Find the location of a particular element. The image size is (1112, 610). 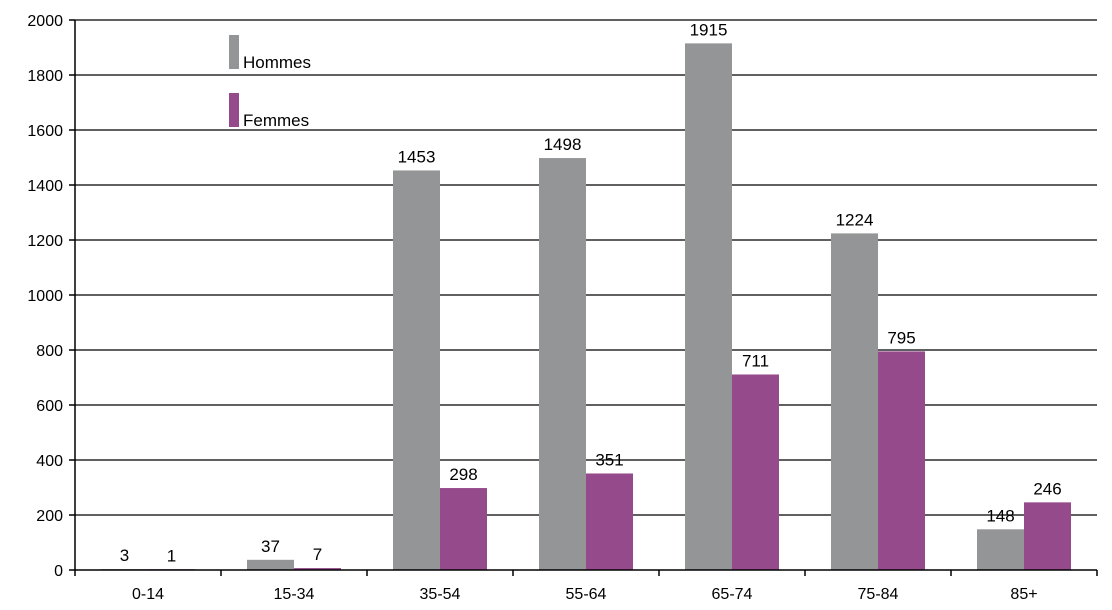

data-label-hommes-35-54: 1453 is located at coordinates (417, 156).